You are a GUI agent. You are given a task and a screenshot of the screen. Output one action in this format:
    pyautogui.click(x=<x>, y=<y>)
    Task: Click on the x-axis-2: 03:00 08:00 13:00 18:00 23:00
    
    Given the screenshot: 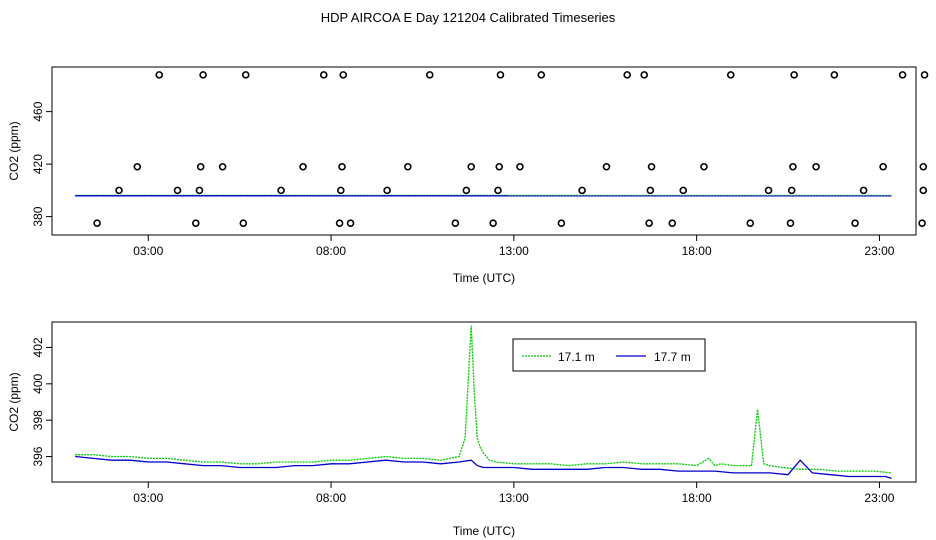 What is the action you would take?
    pyautogui.click(x=514, y=493)
    